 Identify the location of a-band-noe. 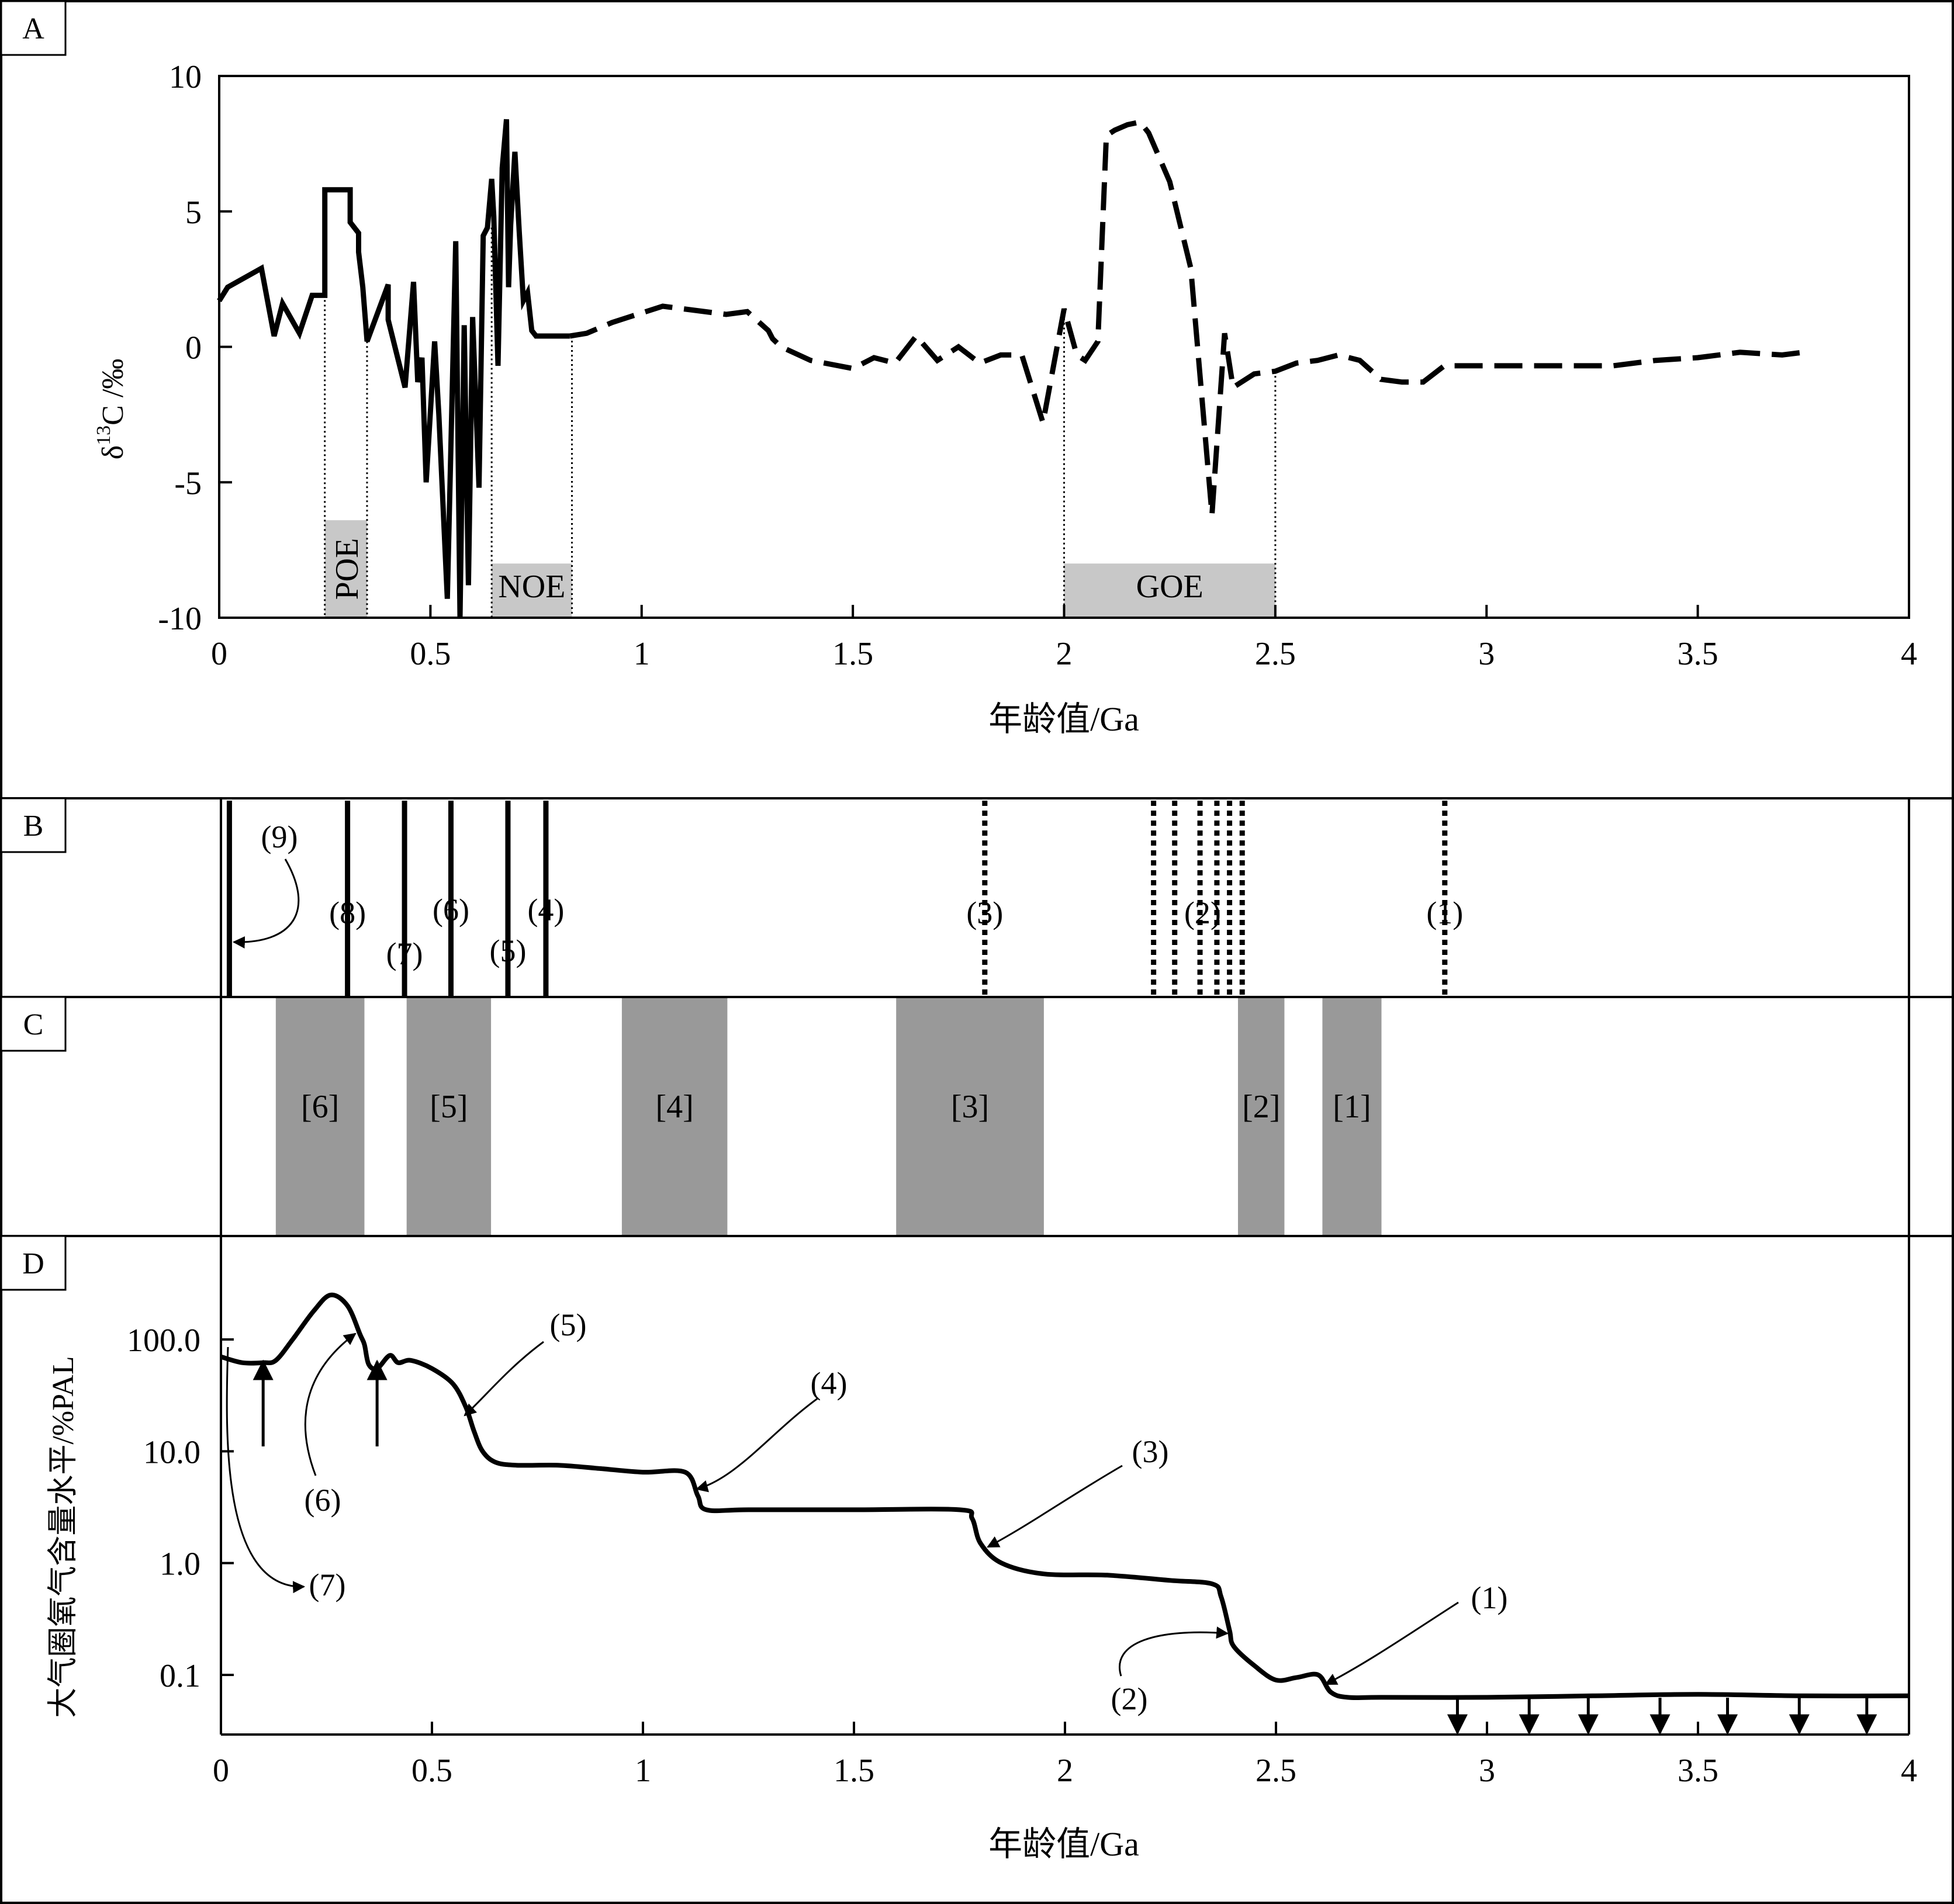
(532, 590).